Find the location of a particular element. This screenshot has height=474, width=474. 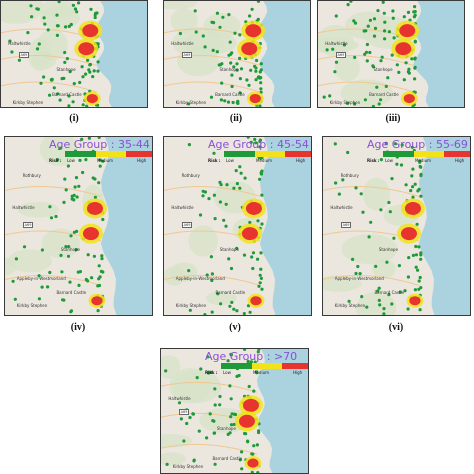

risk-color-bar is located at coordinates (108, 154).